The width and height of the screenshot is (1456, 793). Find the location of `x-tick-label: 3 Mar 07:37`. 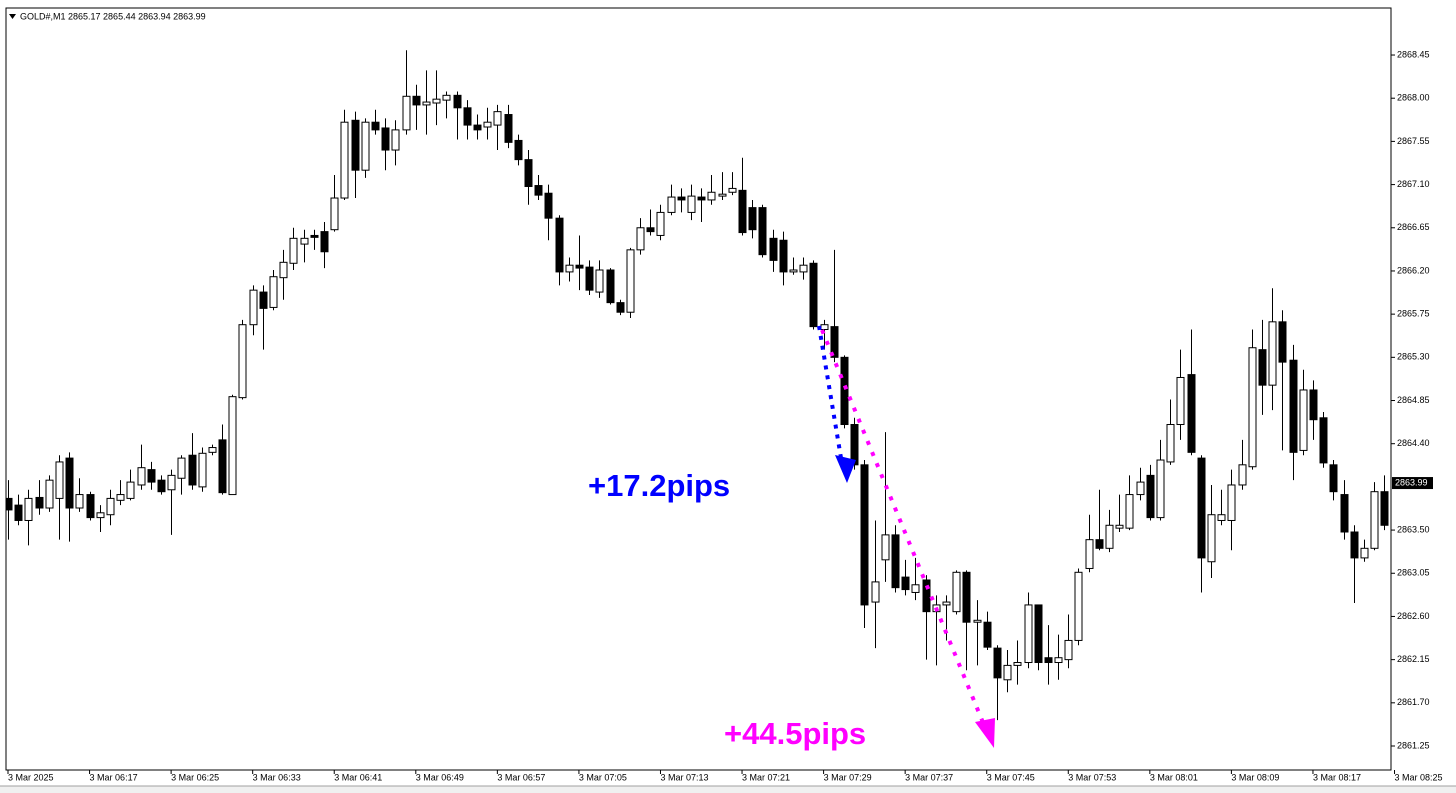

x-tick-label: 3 Mar 07:37 is located at coordinates (929, 777).